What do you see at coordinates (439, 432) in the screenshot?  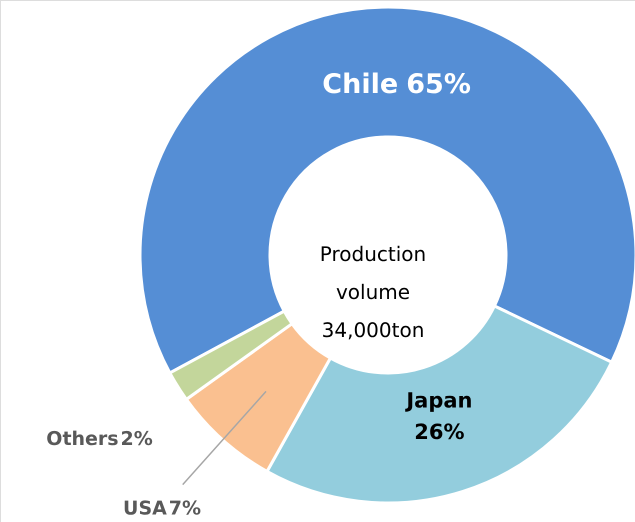 I see `data-label: 26%` at bounding box center [439, 432].